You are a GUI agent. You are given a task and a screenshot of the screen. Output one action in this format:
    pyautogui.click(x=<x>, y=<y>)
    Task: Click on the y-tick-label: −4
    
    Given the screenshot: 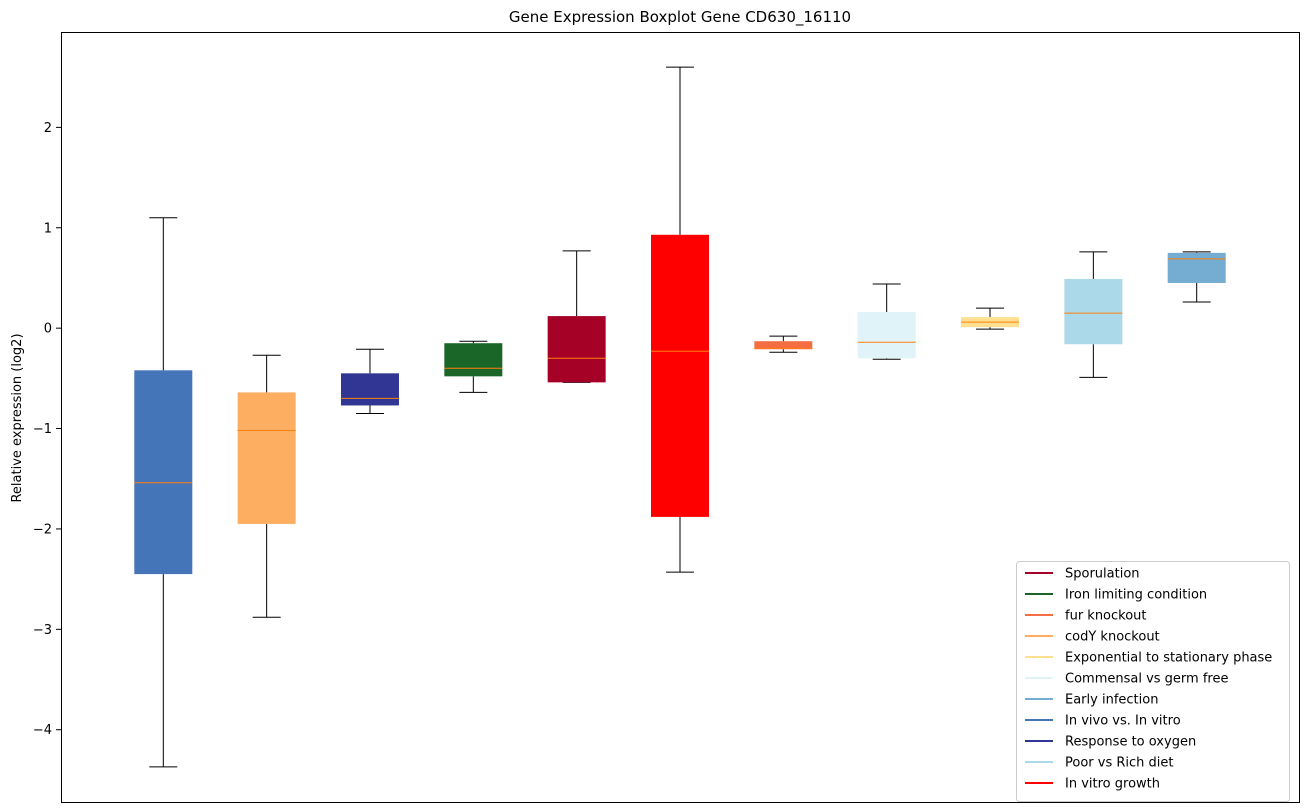 What is the action you would take?
    pyautogui.click(x=42, y=730)
    